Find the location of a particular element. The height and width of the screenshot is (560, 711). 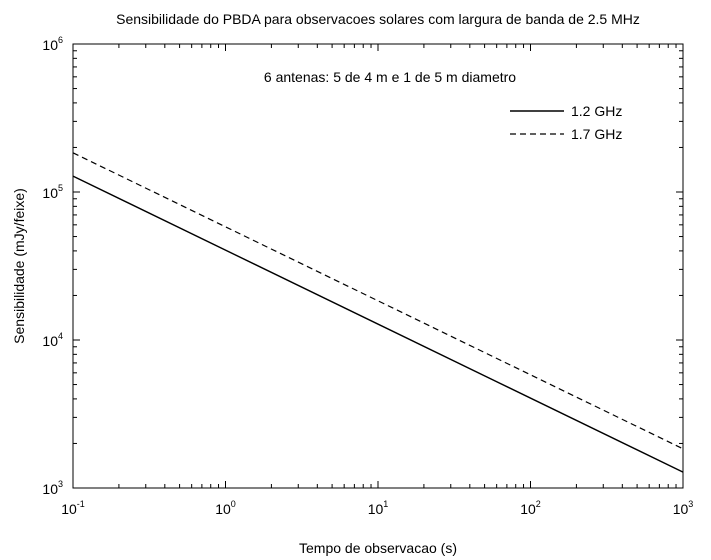

x-tick-label: 10⁰ is located at coordinates (225, 508).